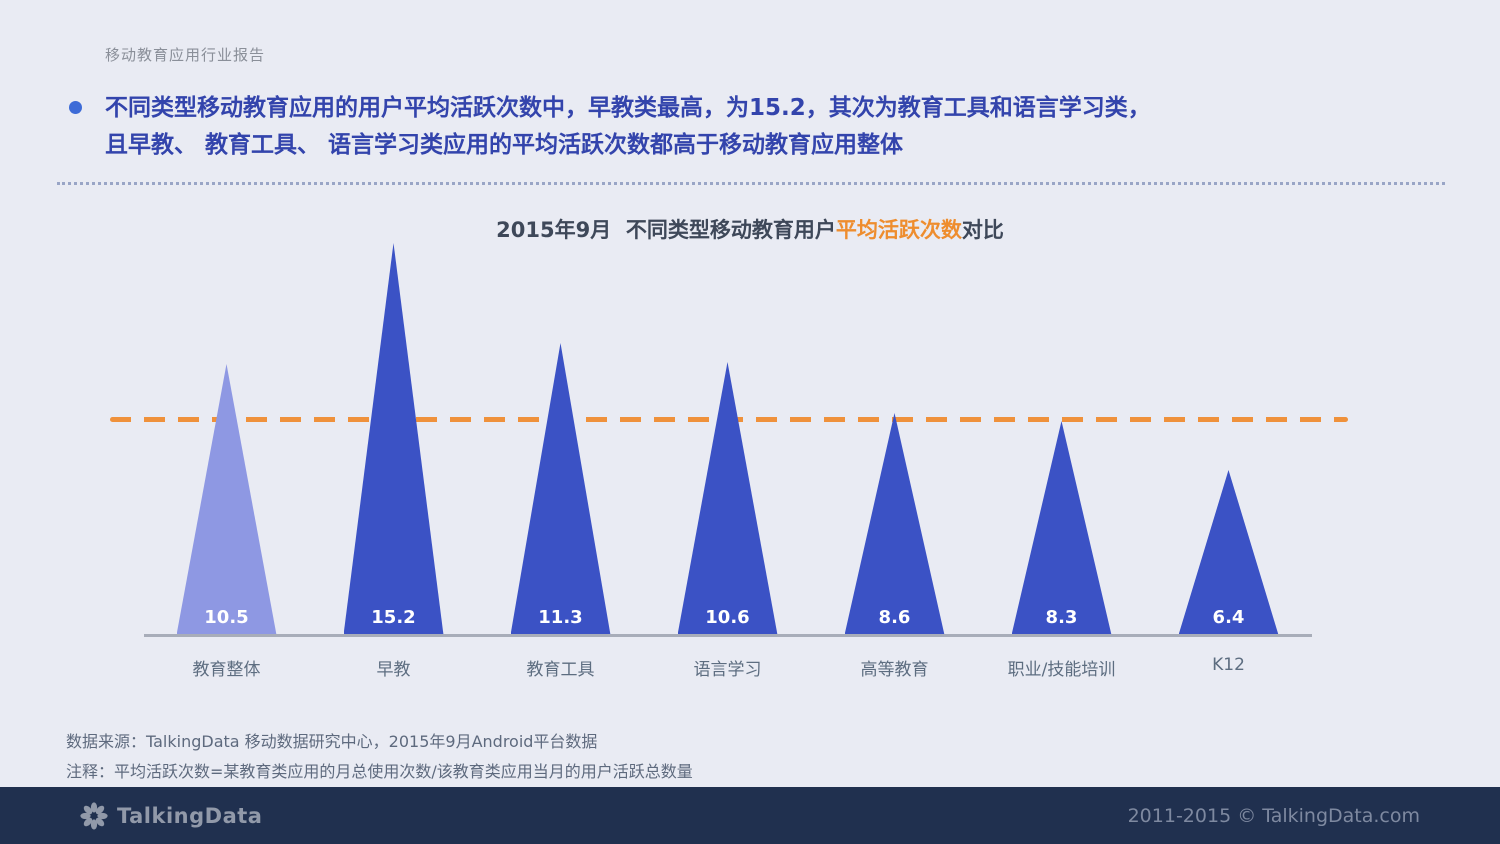 The width and height of the screenshot is (1500, 844). What do you see at coordinates (1273, 815) in the screenshot?
I see `copyright-text: 2011-2015 © TalkingData.com` at bounding box center [1273, 815].